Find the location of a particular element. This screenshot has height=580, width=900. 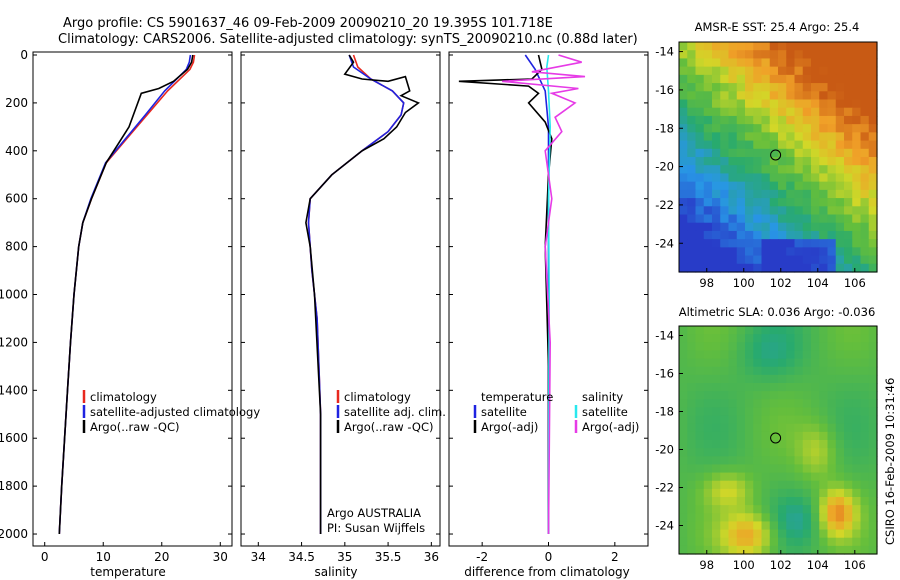

sla-x-ticks: 98 100 102 104 106 is located at coordinates (782, 561).